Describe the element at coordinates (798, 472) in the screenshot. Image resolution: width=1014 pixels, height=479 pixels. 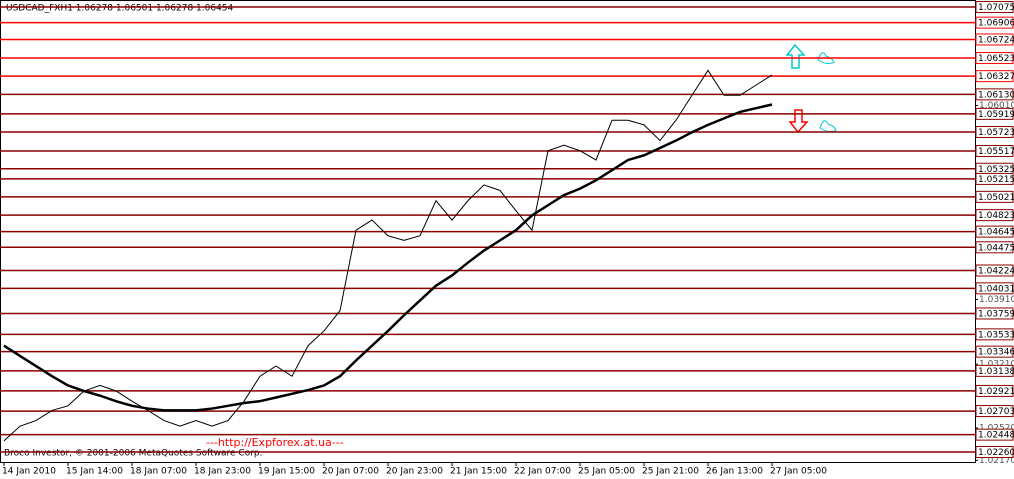
I see `x-tick-label: 27 Jan 05:00` at that location.